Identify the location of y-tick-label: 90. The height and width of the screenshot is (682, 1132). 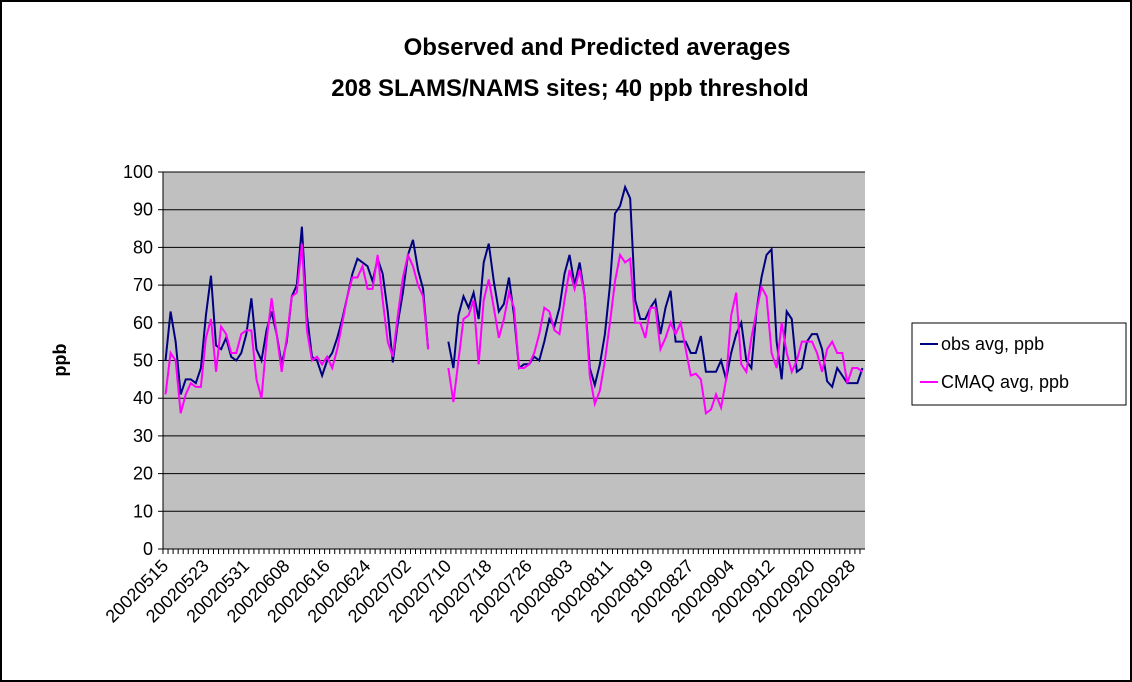
(143, 210).